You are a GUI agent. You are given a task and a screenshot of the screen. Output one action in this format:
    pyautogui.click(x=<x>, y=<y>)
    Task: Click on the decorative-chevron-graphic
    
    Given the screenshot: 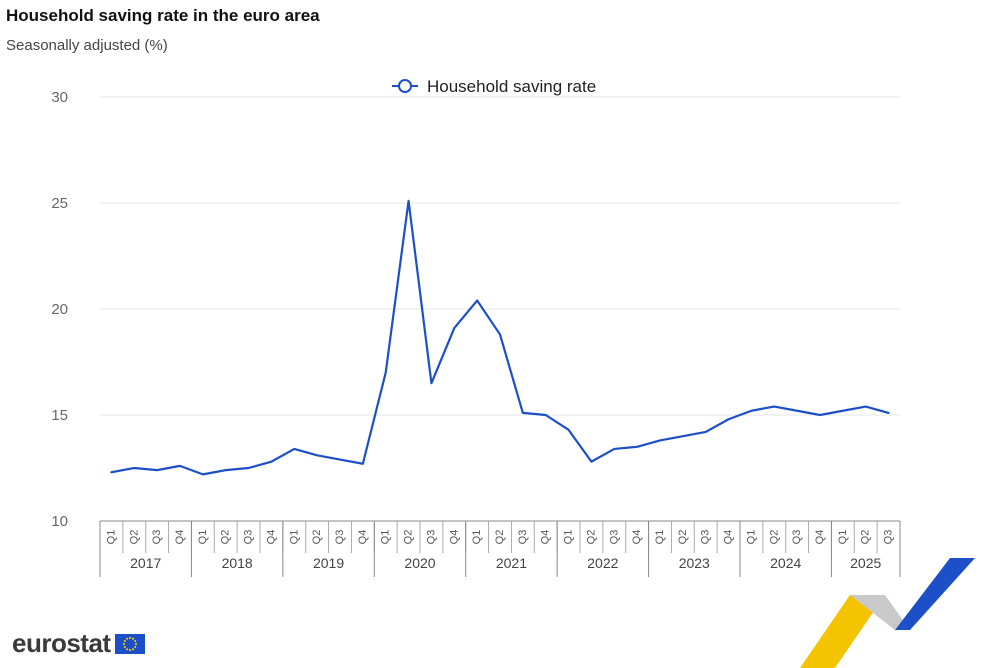 What is the action you would take?
    pyautogui.click(x=887, y=613)
    